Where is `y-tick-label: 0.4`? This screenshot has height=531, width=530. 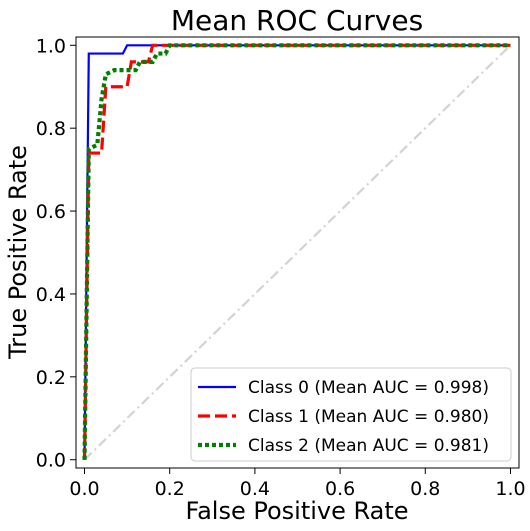 y-tick-label: 0.4 is located at coordinates (51, 295).